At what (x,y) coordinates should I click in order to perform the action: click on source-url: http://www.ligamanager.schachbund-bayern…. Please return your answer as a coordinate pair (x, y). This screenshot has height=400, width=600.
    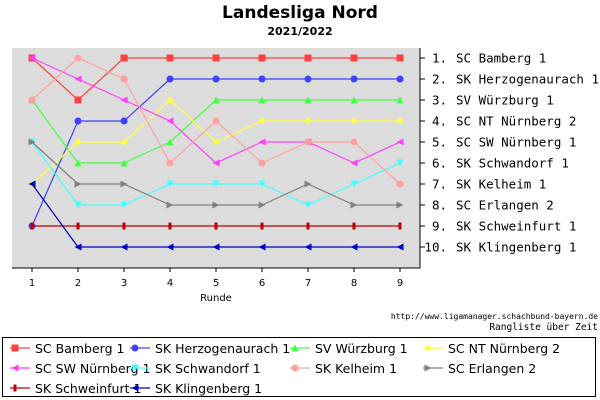
    Looking at the image, I should click on (494, 316).